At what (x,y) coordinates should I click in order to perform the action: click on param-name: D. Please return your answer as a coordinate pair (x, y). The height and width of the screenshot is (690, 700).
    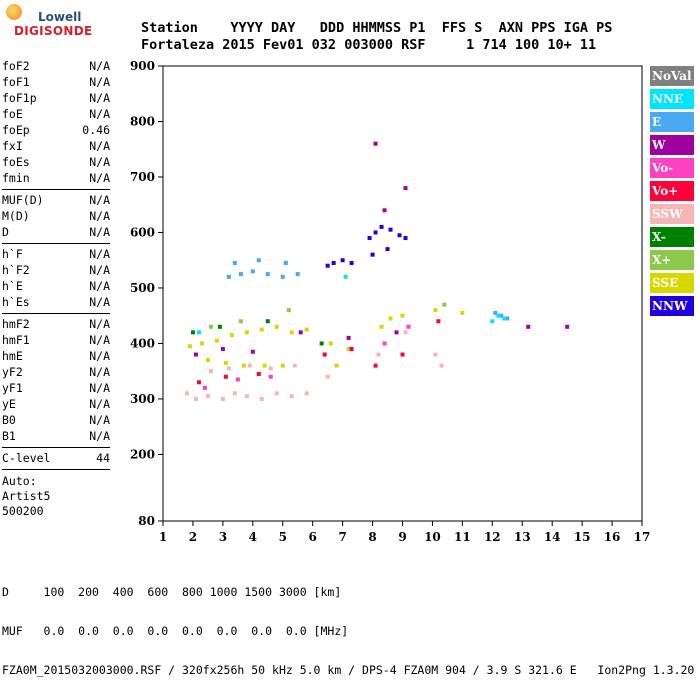
    Looking at the image, I should click on (5, 232).